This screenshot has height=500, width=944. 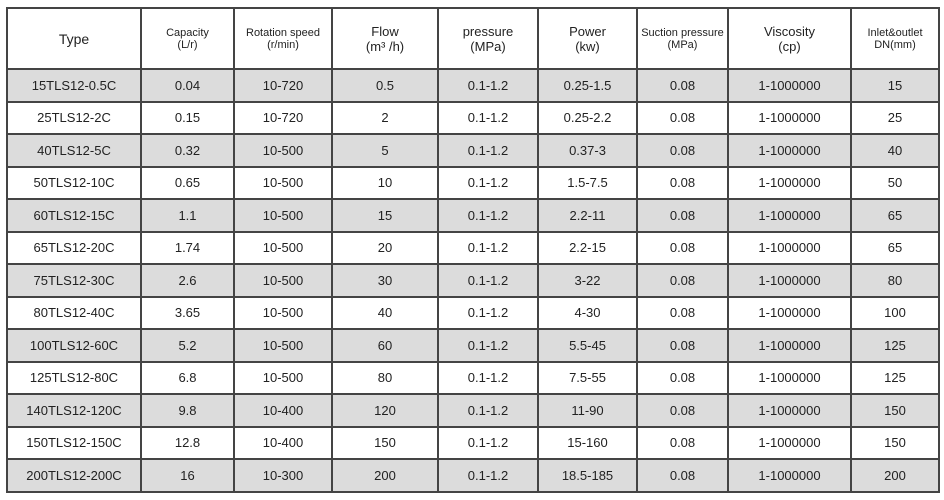 I want to click on header-label: Inlet&outlet, so click(x=895, y=32).